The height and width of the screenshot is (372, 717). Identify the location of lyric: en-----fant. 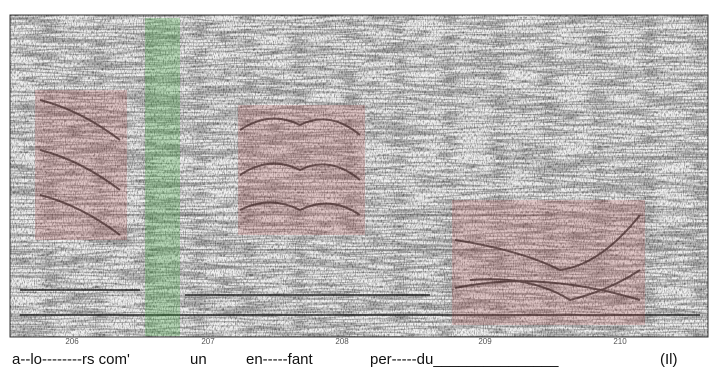
(280, 359).